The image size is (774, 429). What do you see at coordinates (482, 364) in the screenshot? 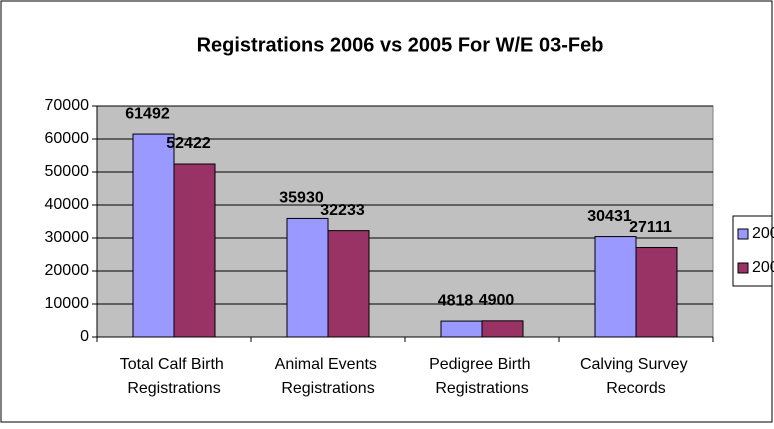
I see `x-tick-label-line: Pedigree Birth` at bounding box center [482, 364].